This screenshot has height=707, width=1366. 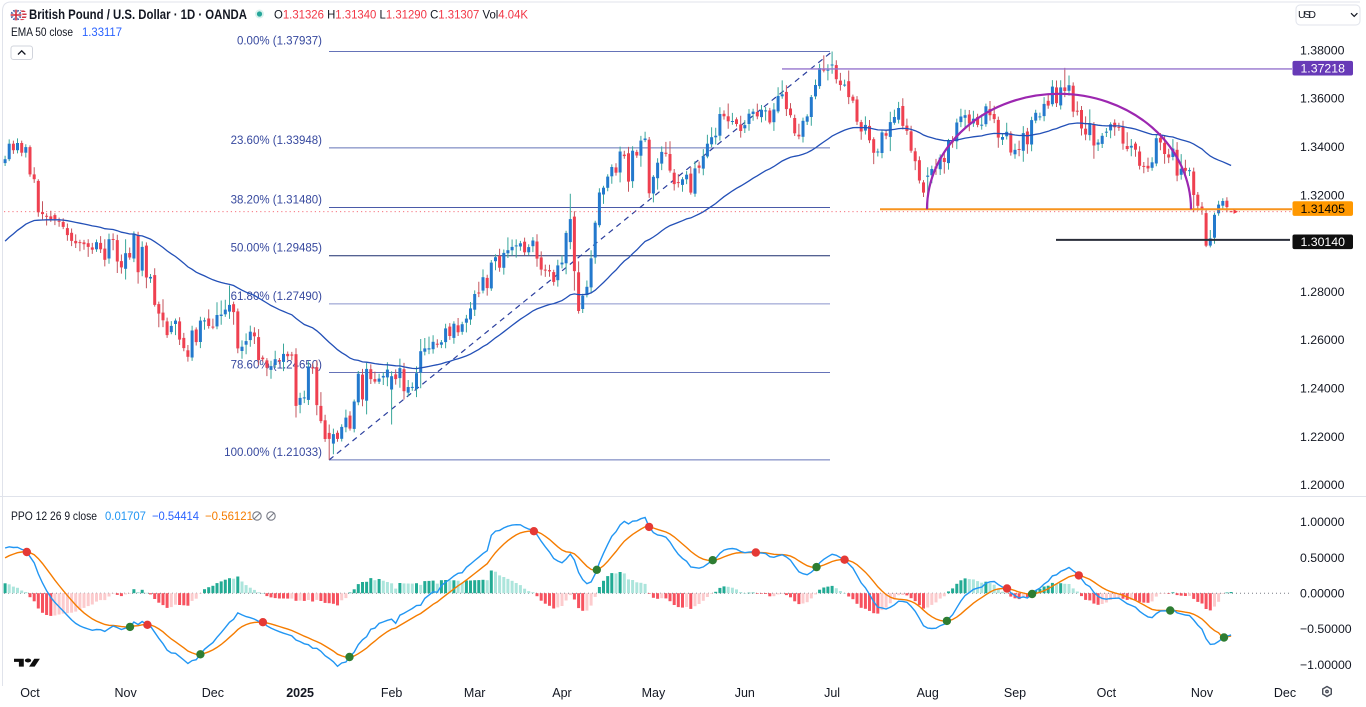 I want to click on svg-text: 1.34000, so click(x=1322, y=147).